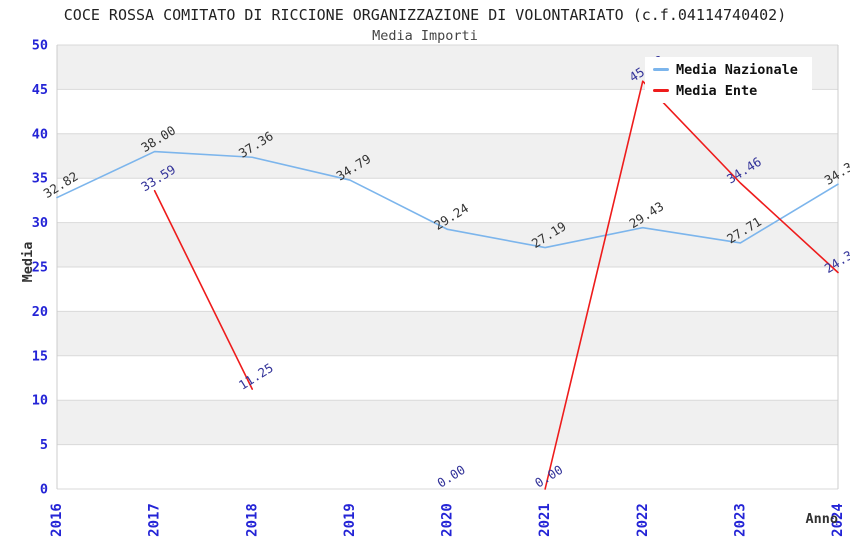 This screenshot has width=850, height=550. What do you see at coordinates (40, 268) in the screenshot?
I see `y-tick-label: 25` at bounding box center [40, 268].